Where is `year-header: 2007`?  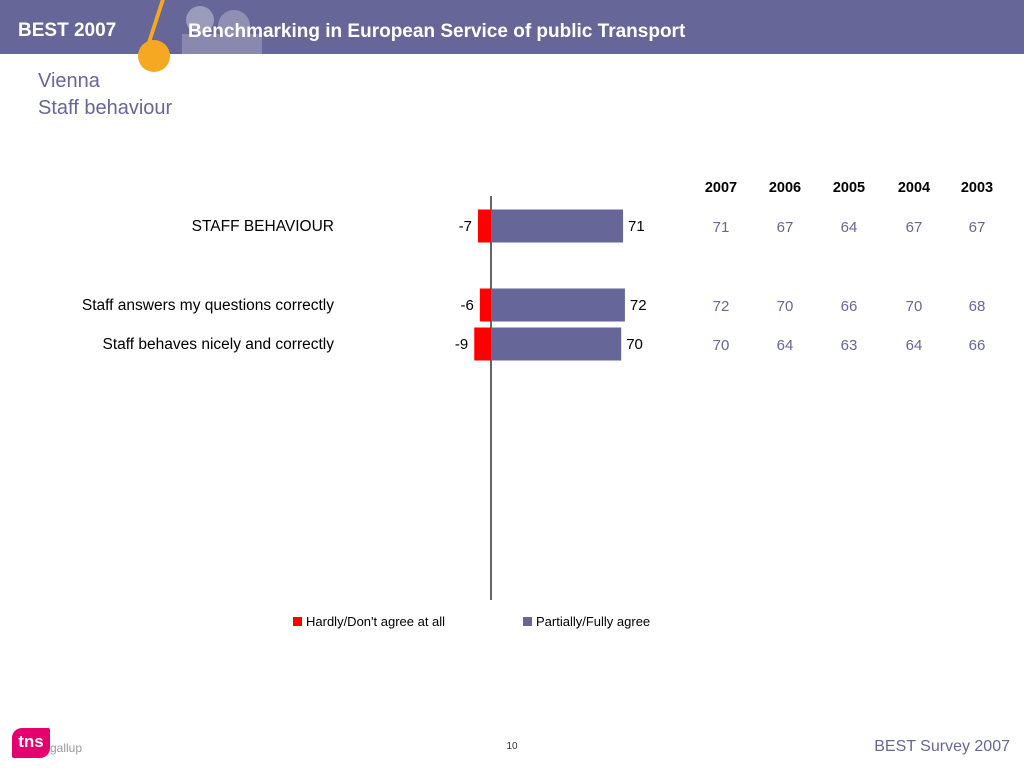 year-header: 2007 is located at coordinates (721, 188).